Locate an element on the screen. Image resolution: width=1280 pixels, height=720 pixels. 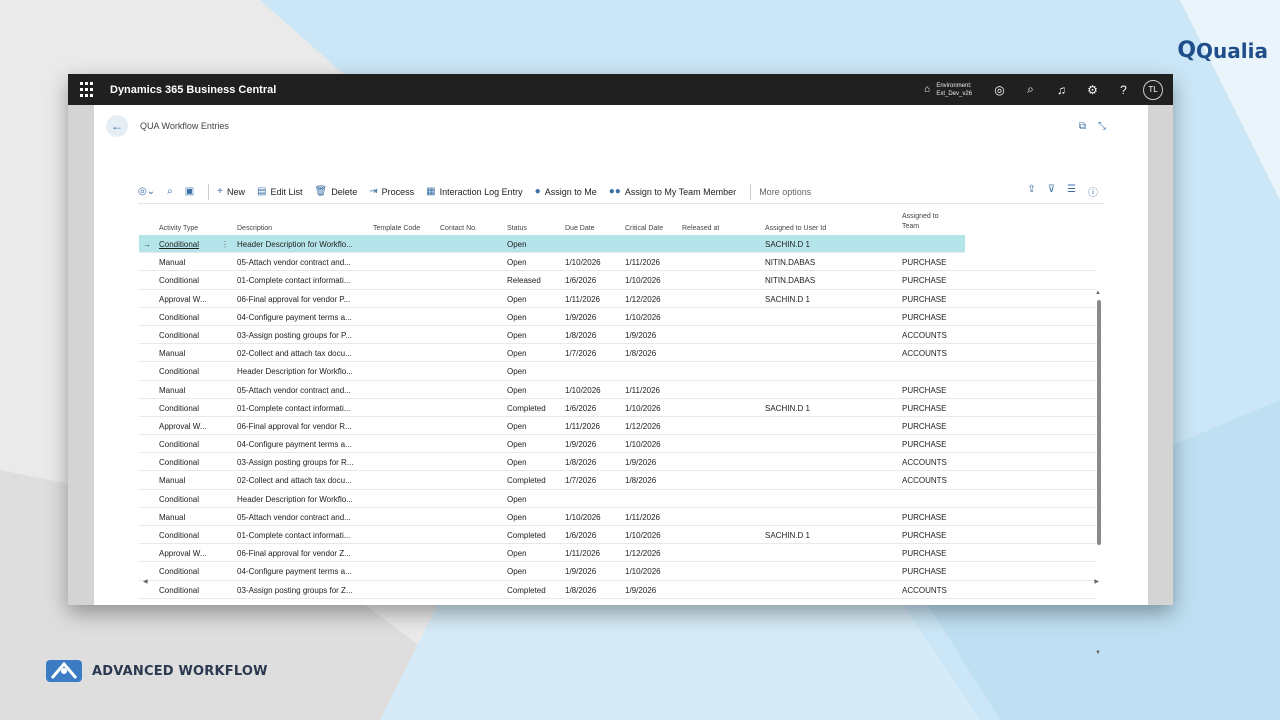
qualia-logo-text: Qualia is located at coordinates (1232, 50).